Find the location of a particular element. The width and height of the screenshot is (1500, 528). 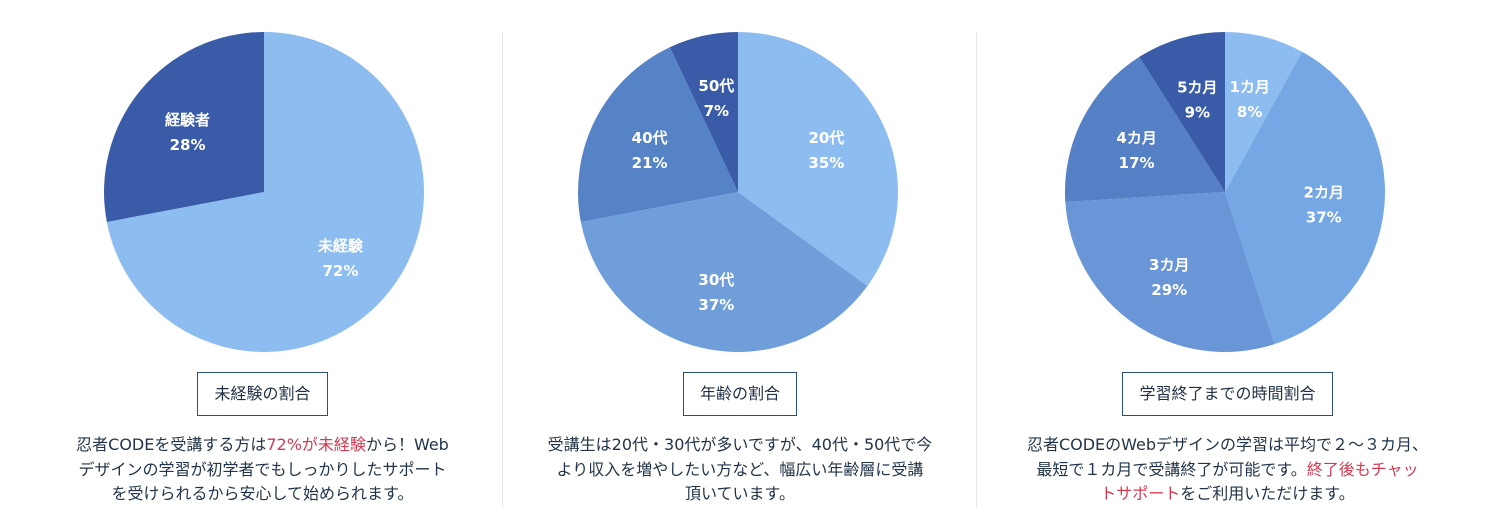

pie-chart-completion-time: 1カ月 8% 2カ月 37% 3カ月 29% 4カ月 17% 5カ月 9% is located at coordinates (1225, 192).